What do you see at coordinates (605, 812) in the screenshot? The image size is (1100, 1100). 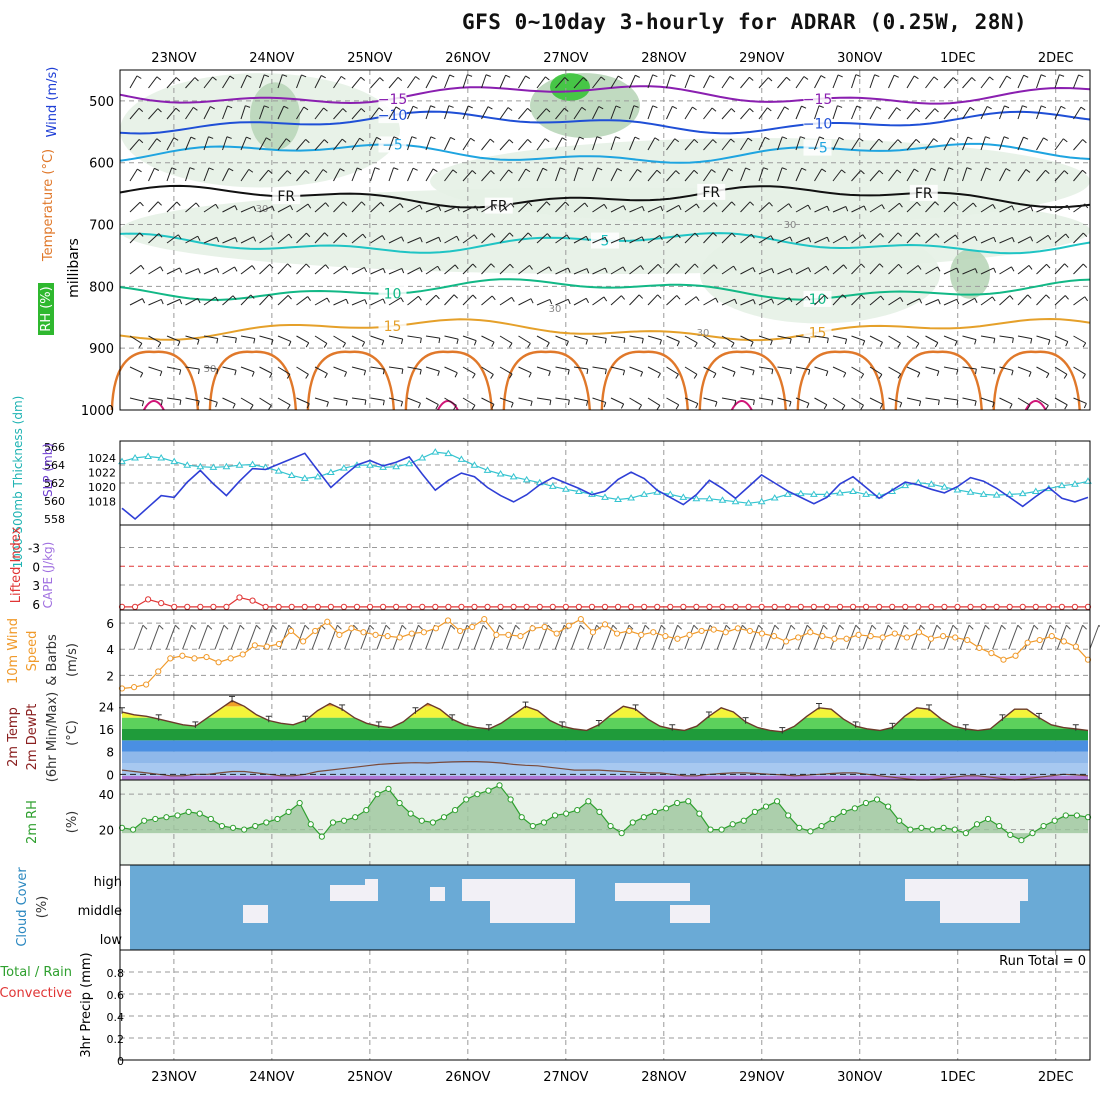 I see `rh2m-line` at bounding box center [605, 812].